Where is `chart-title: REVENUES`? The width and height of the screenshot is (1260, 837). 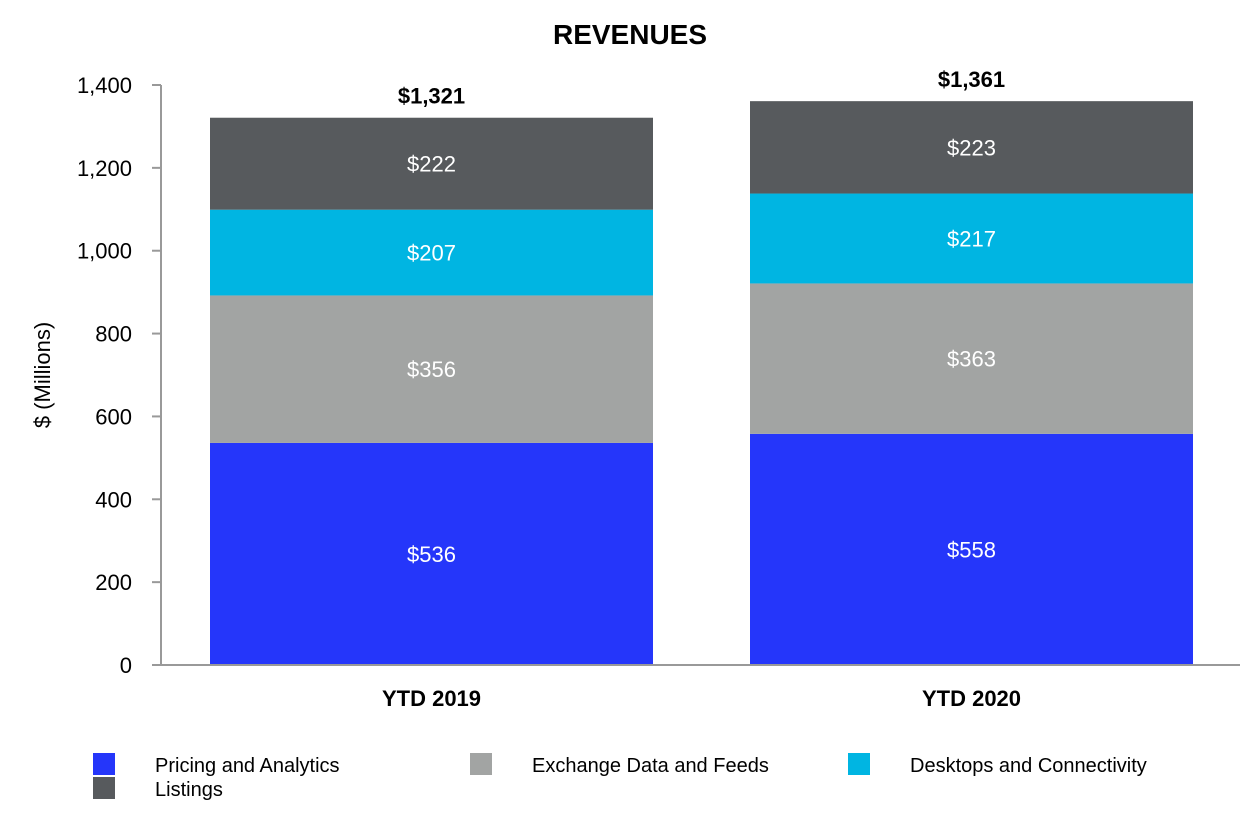 chart-title: REVENUES is located at coordinates (630, 34).